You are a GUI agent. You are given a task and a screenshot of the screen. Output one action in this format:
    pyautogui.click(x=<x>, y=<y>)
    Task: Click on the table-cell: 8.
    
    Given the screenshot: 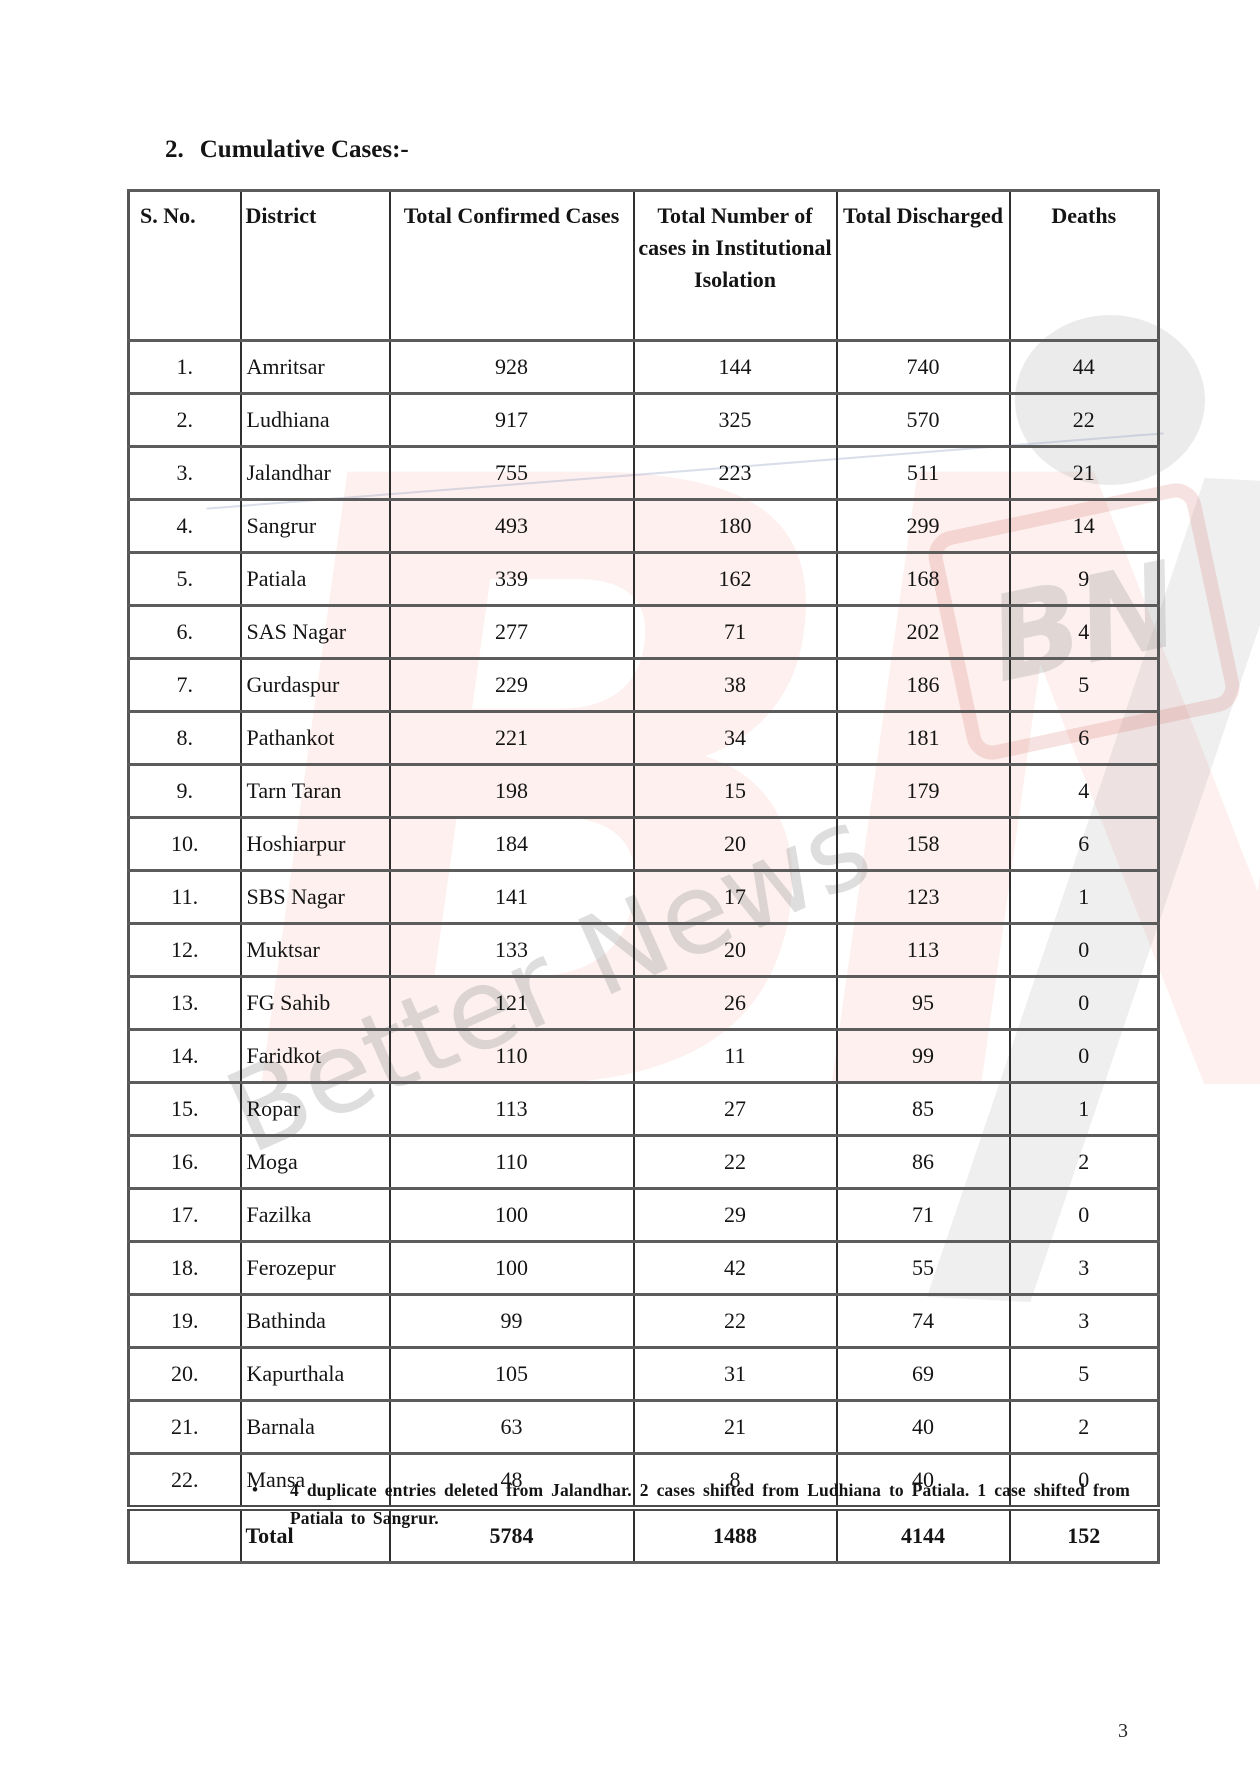 What is the action you would take?
    pyautogui.click(x=184, y=738)
    